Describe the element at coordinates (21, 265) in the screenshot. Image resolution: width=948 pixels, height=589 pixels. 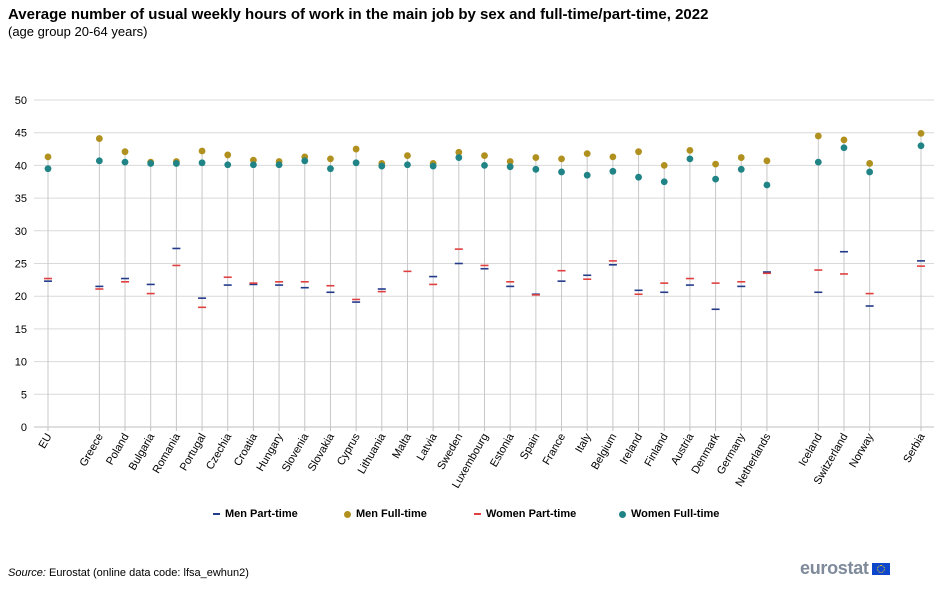
I see `y-tick-label: 25` at that location.